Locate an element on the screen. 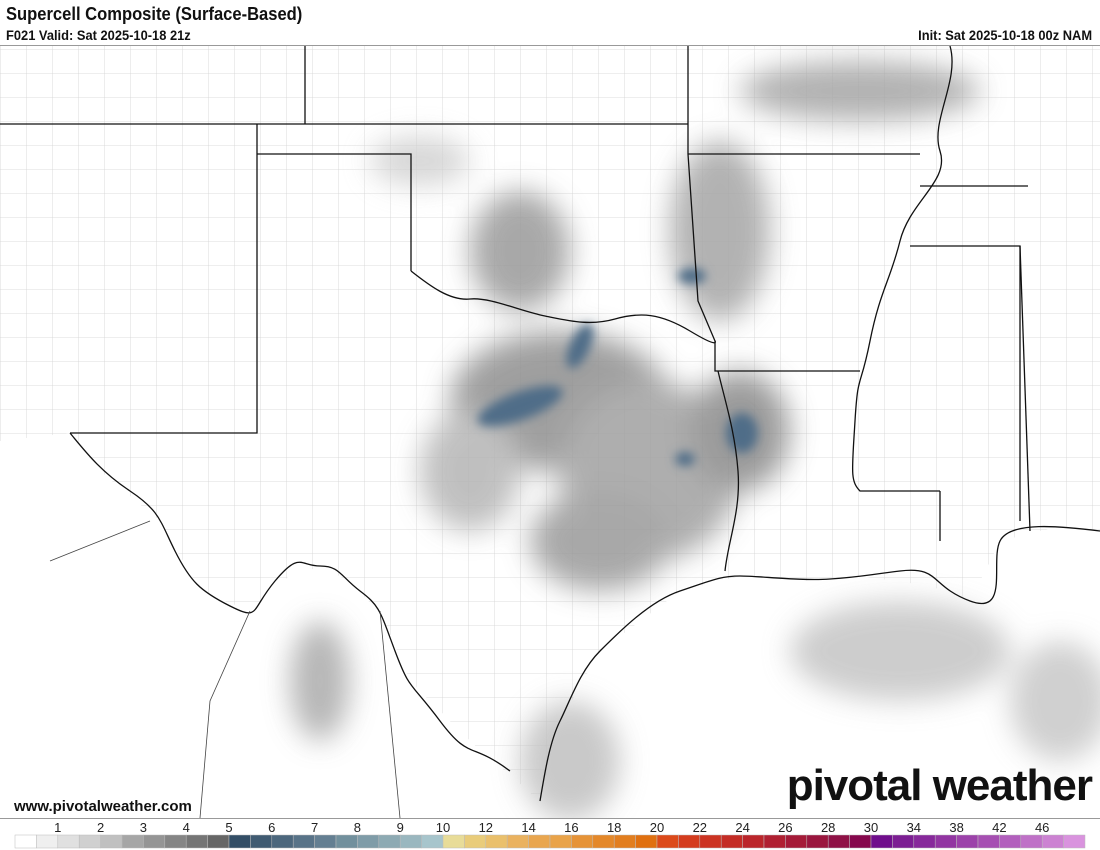 This screenshot has width=1100, height=850. colorbar-label: 38 is located at coordinates (956, 827).